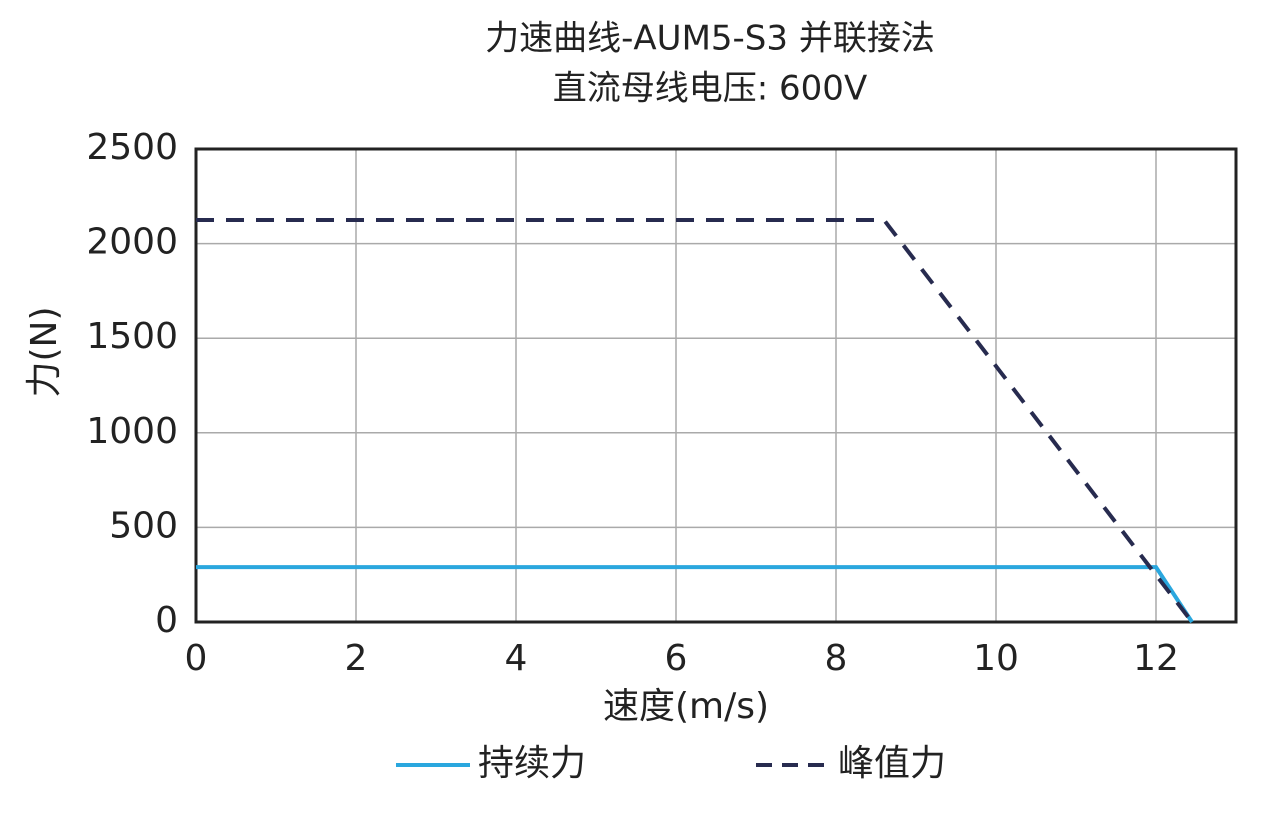 Image resolution: width=1278 pixels, height=819 pixels. I want to click on chart-subtitle: 直流母线电压: 600V, so click(710, 89).